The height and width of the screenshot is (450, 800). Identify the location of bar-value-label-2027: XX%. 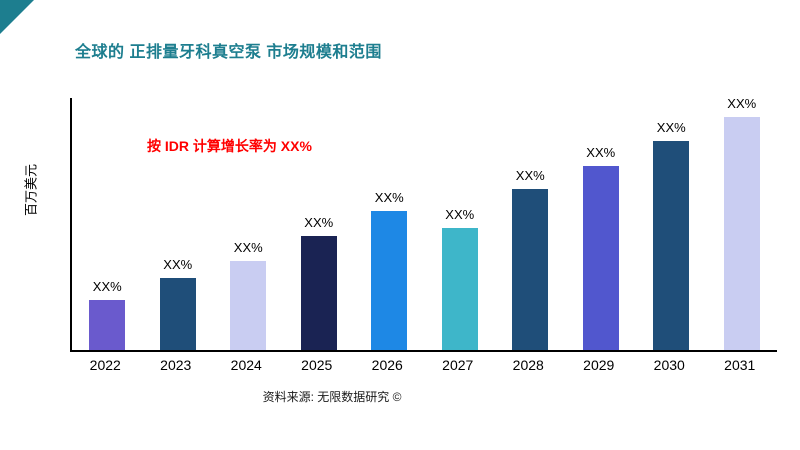
(460, 214).